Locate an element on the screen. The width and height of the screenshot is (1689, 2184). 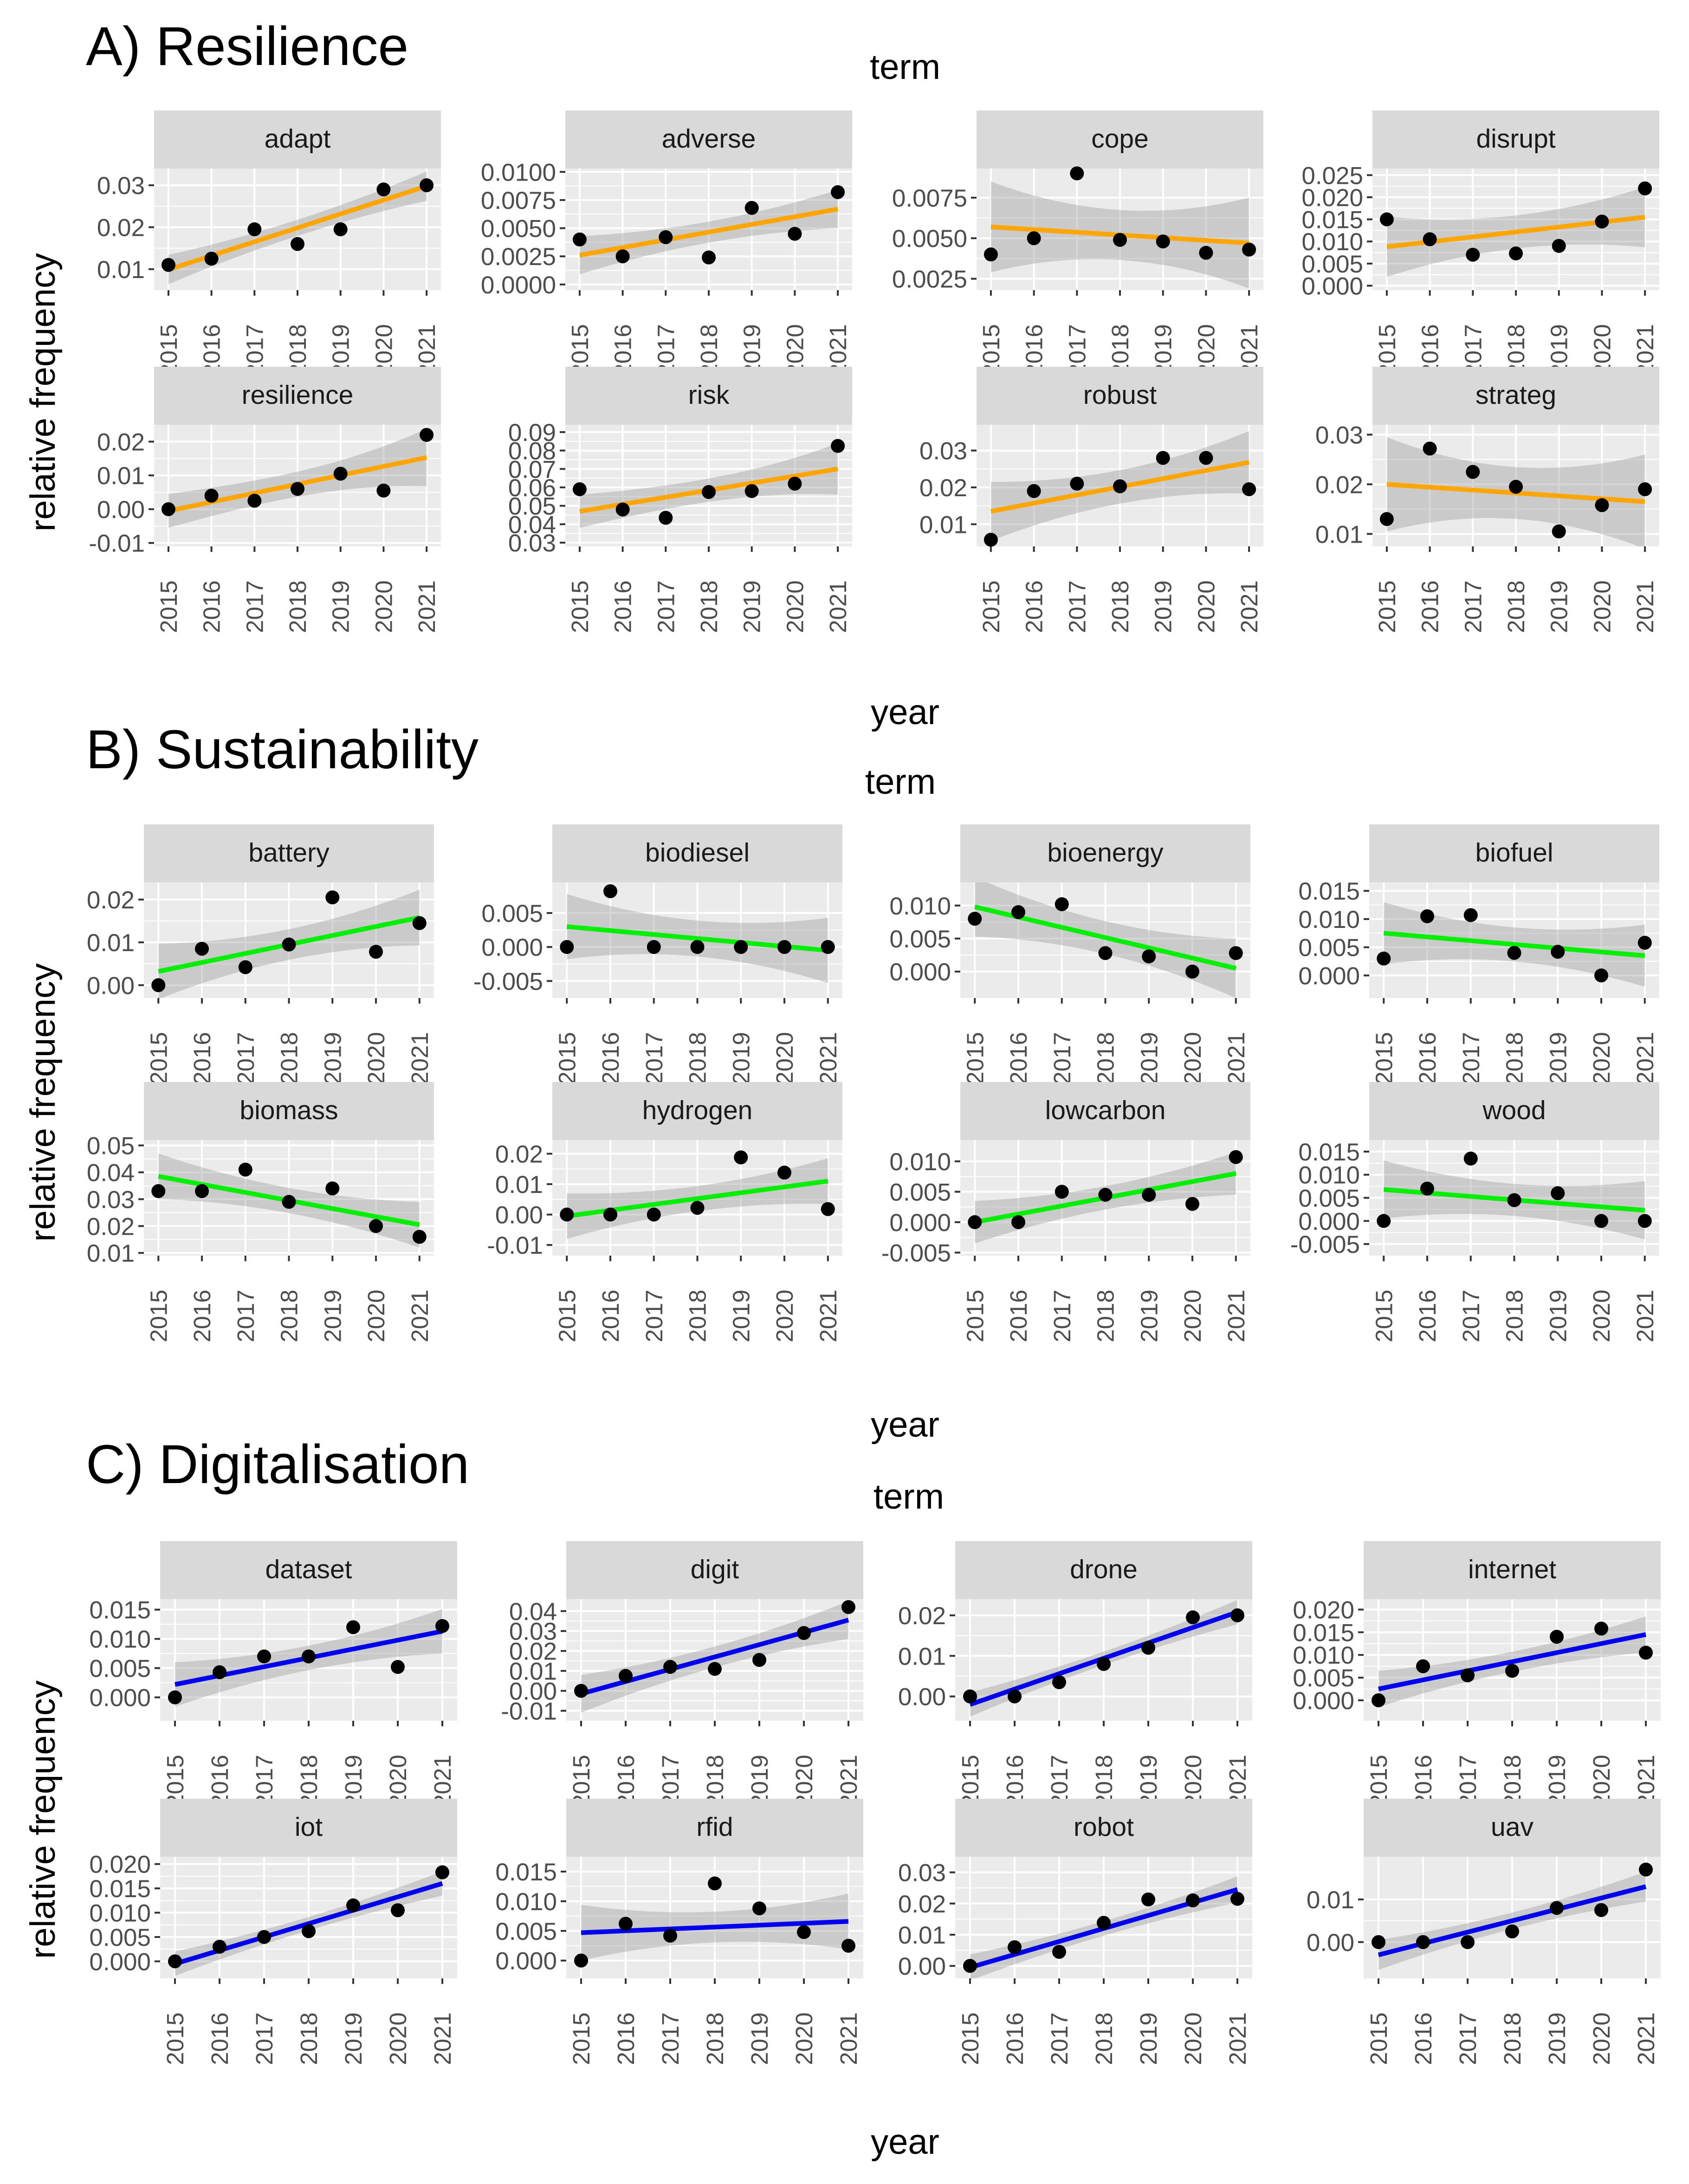
facet-strip-label: lowcarbon is located at coordinates (1105, 1110).